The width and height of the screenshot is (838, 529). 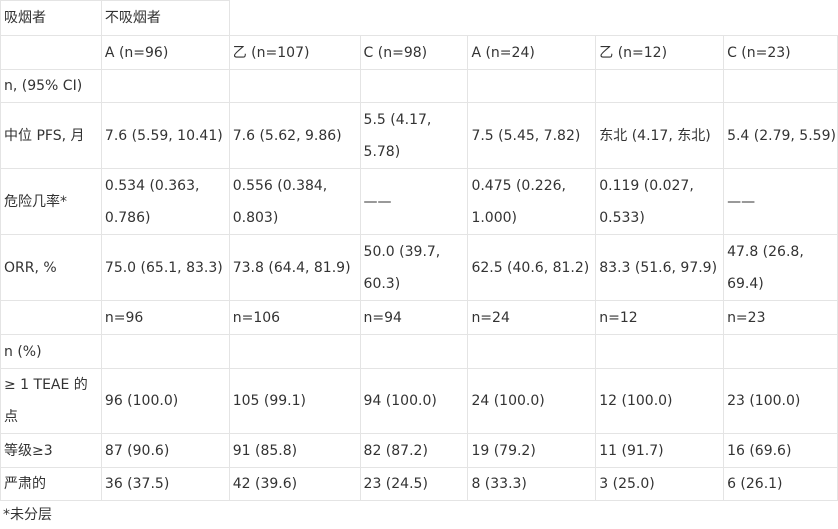 What do you see at coordinates (165, 267) in the screenshot?
I see `table-cell: 75.0 (65.1, 83.3)` at bounding box center [165, 267].